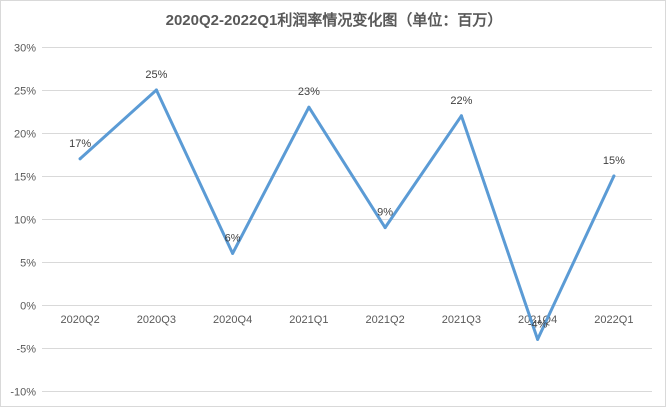 This screenshot has width=666, height=407. Describe the element at coordinates (25, 178) in the screenshot. I see `y-tick-label: 15%` at that location.